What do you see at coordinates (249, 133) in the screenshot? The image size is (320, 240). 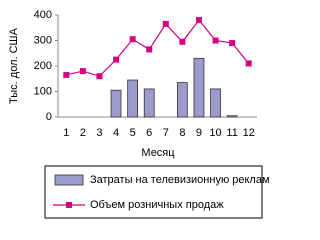 I see `x-tick-label: 12` at bounding box center [249, 133].